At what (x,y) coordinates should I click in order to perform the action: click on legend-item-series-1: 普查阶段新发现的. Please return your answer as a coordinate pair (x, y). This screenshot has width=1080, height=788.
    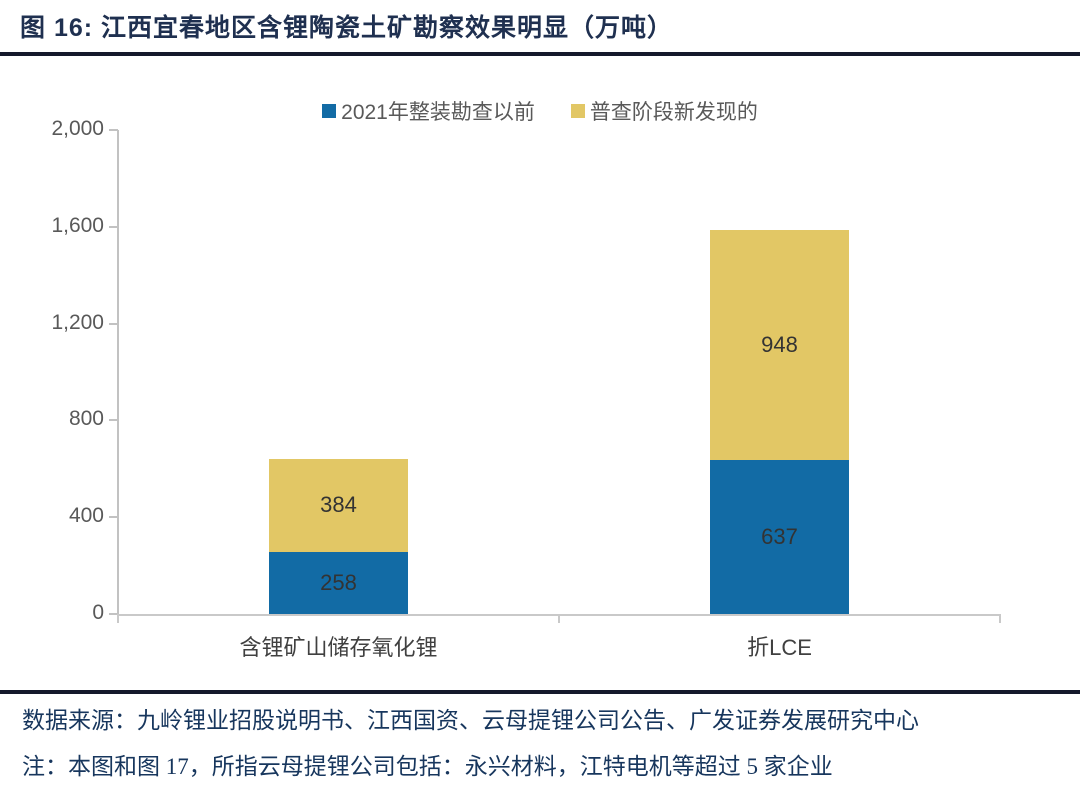
    Looking at the image, I should click on (664, 111).